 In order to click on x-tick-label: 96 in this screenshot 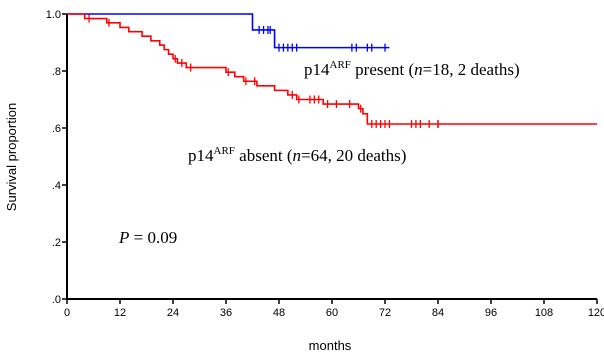, I will do `click(491, 313)`.